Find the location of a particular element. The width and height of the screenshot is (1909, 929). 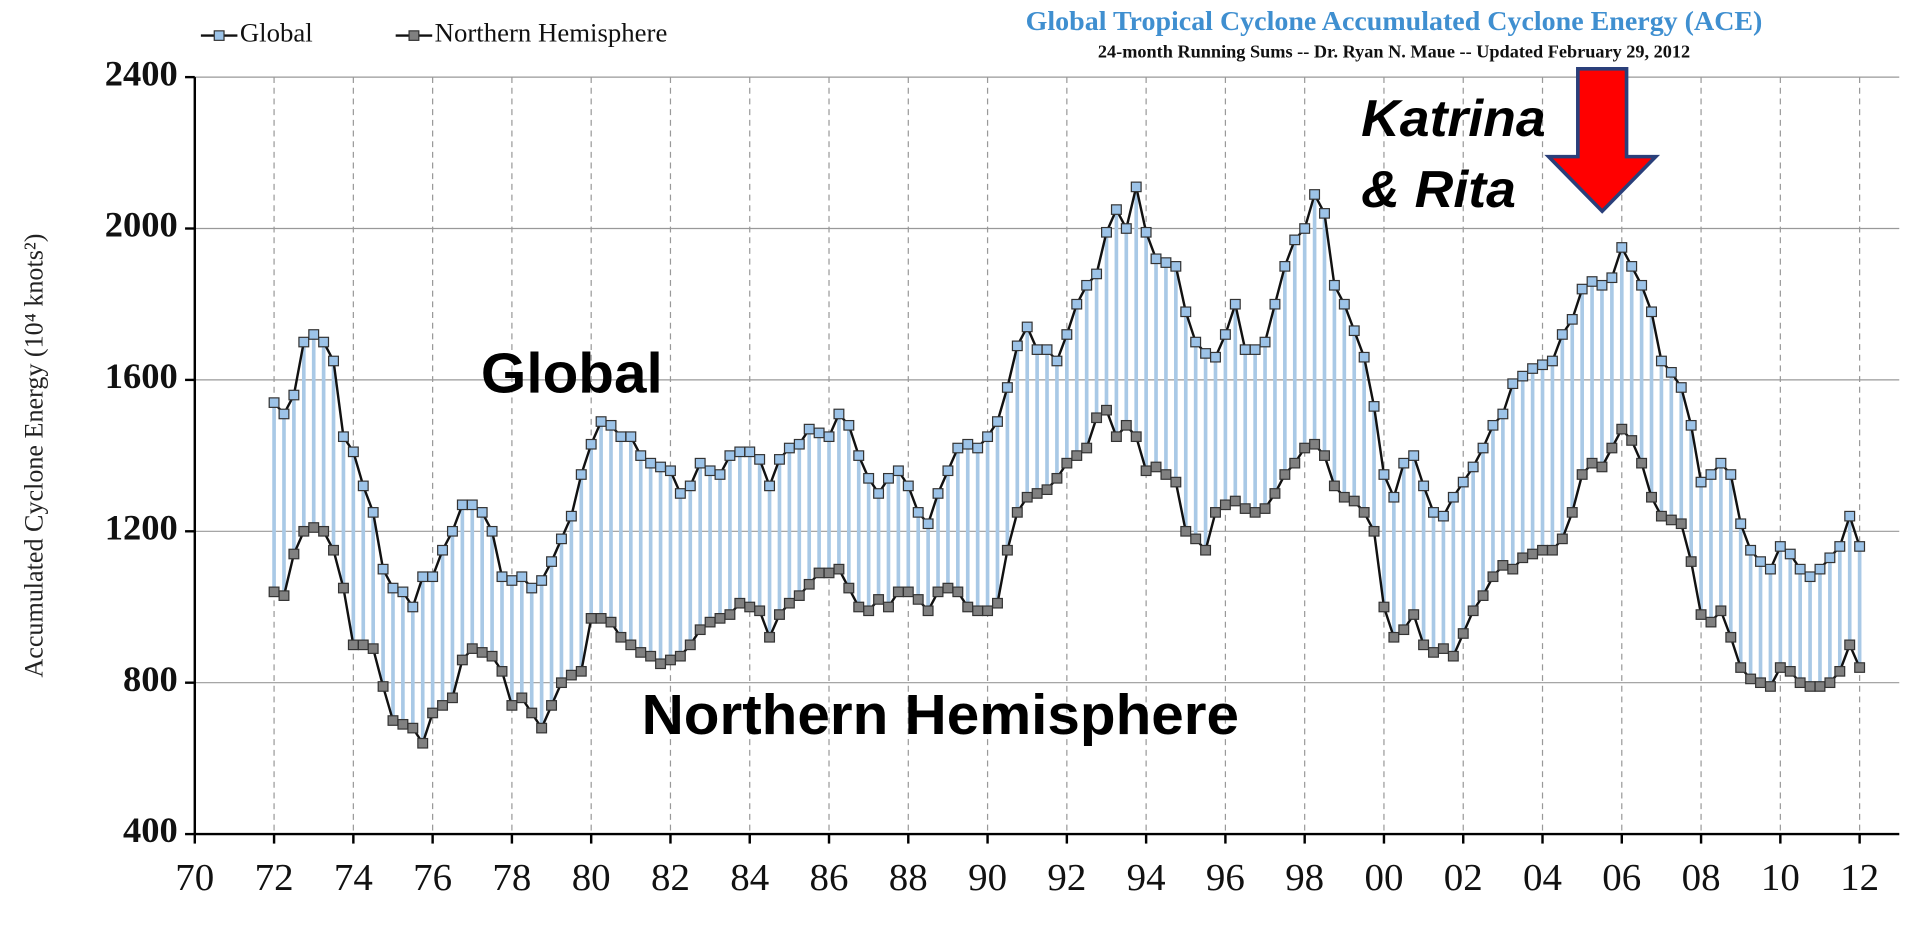

annotation: Northern Hemisphere is located at coordinates (940, 715).